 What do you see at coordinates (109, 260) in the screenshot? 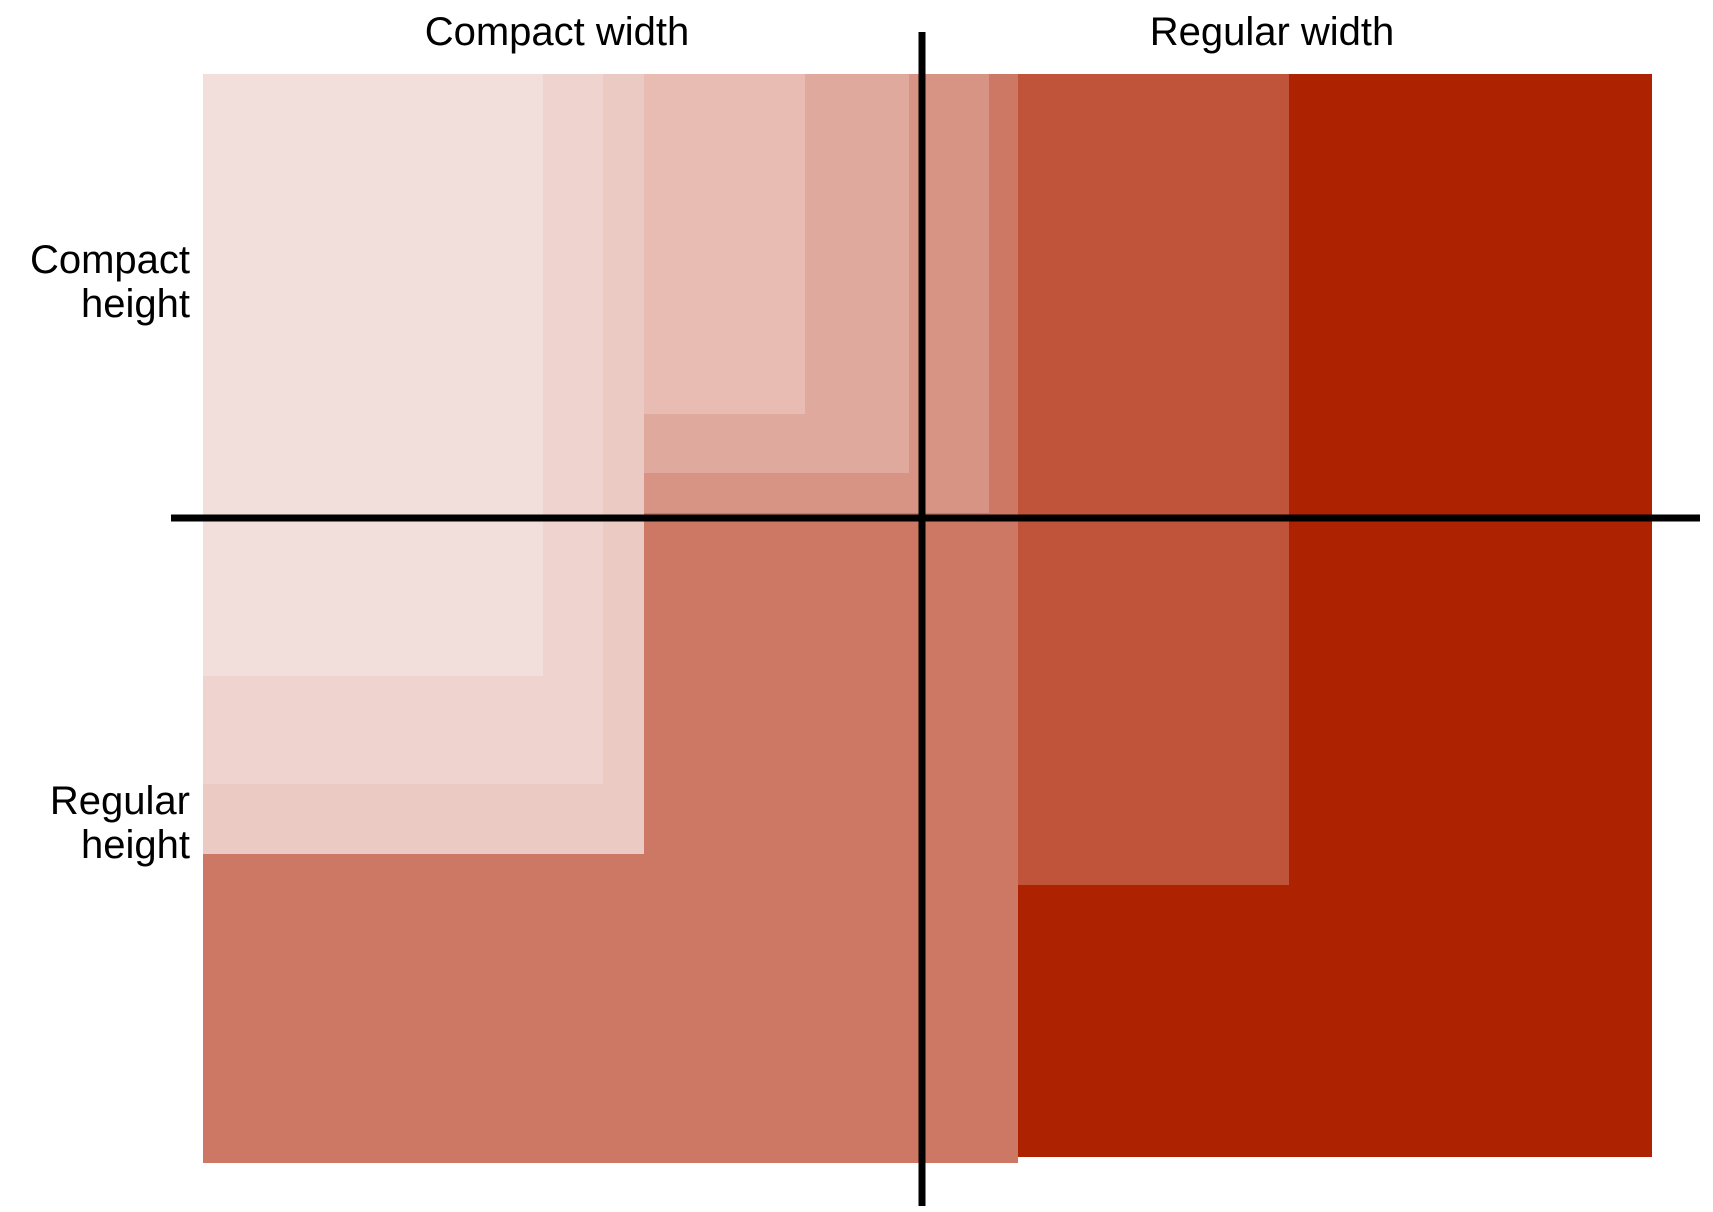
I see `compact-height-line1: Compact` at bounding box center [109, 260].